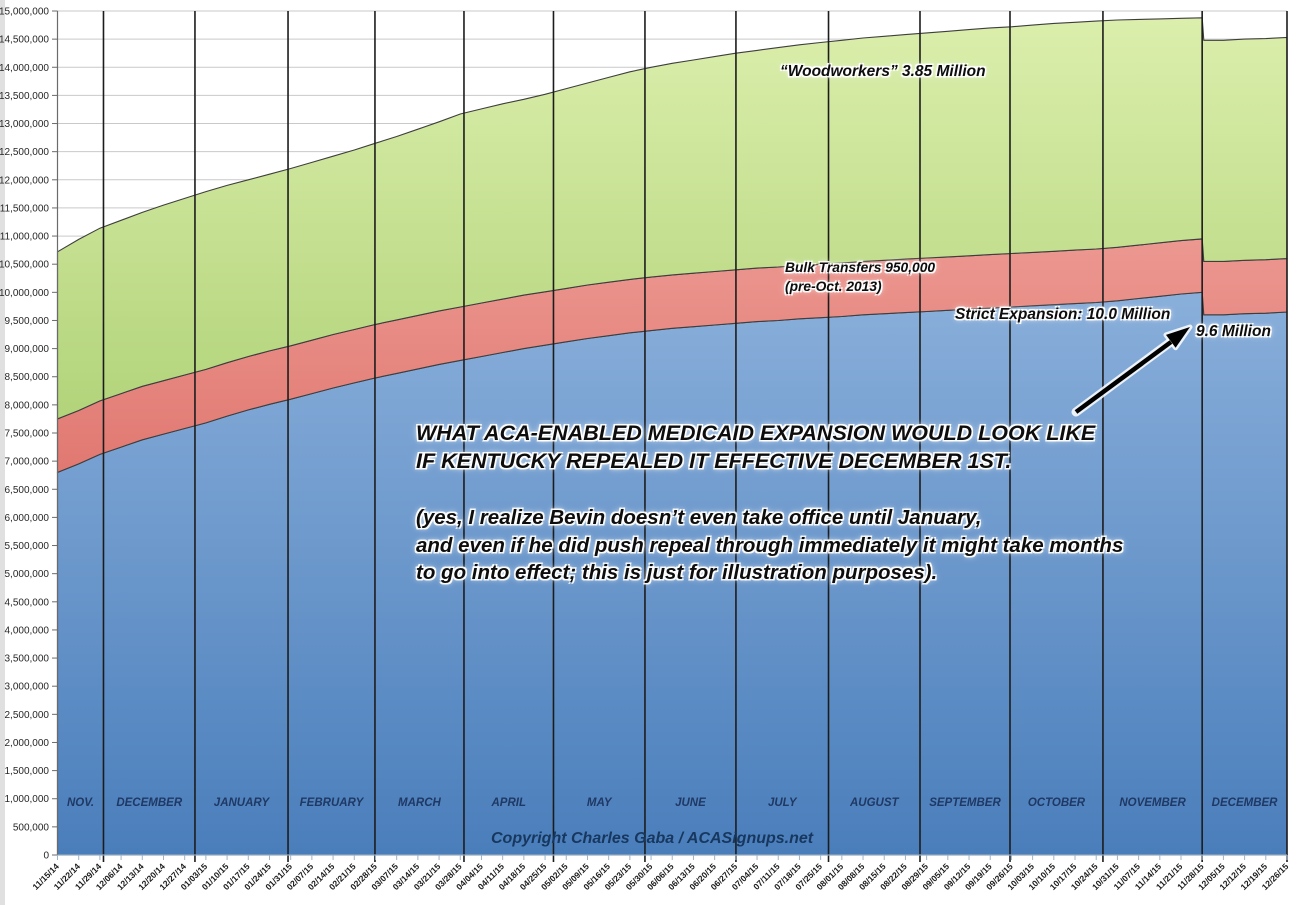 Image resolution: width=1300 pixels, height=905 pixels. What do you see at coordinates (24, 152) in the screenshot?
I see `y-axis-tick-label: 12,500,000` at bounding box center [24, 152].